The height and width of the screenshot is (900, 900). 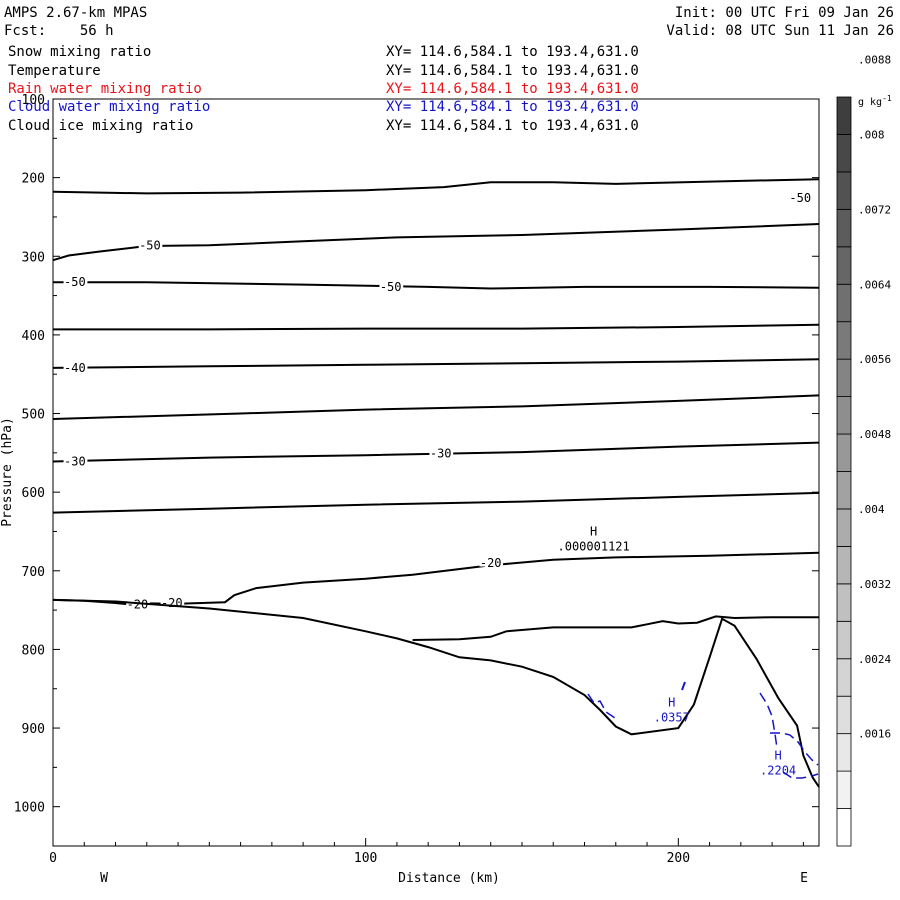 What do you see at coordinates (887, 98) in the screenshot?
I see `colorbar-units-sup: -1` at bounding box center [887, 98].